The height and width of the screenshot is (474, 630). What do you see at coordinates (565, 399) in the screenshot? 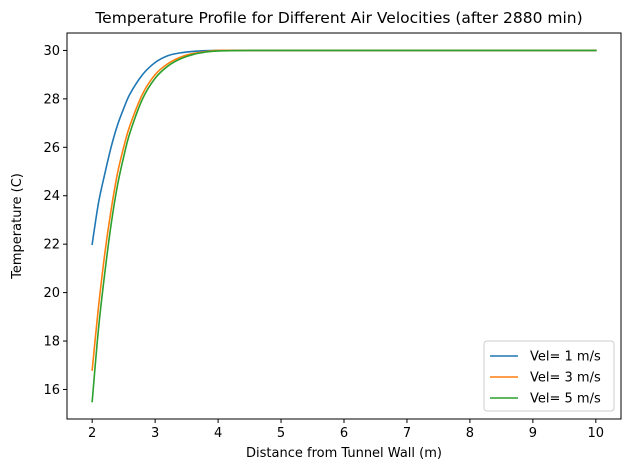
I see `legend-label-3: Vel= 5 m/s` at bounding box center [565, 399].